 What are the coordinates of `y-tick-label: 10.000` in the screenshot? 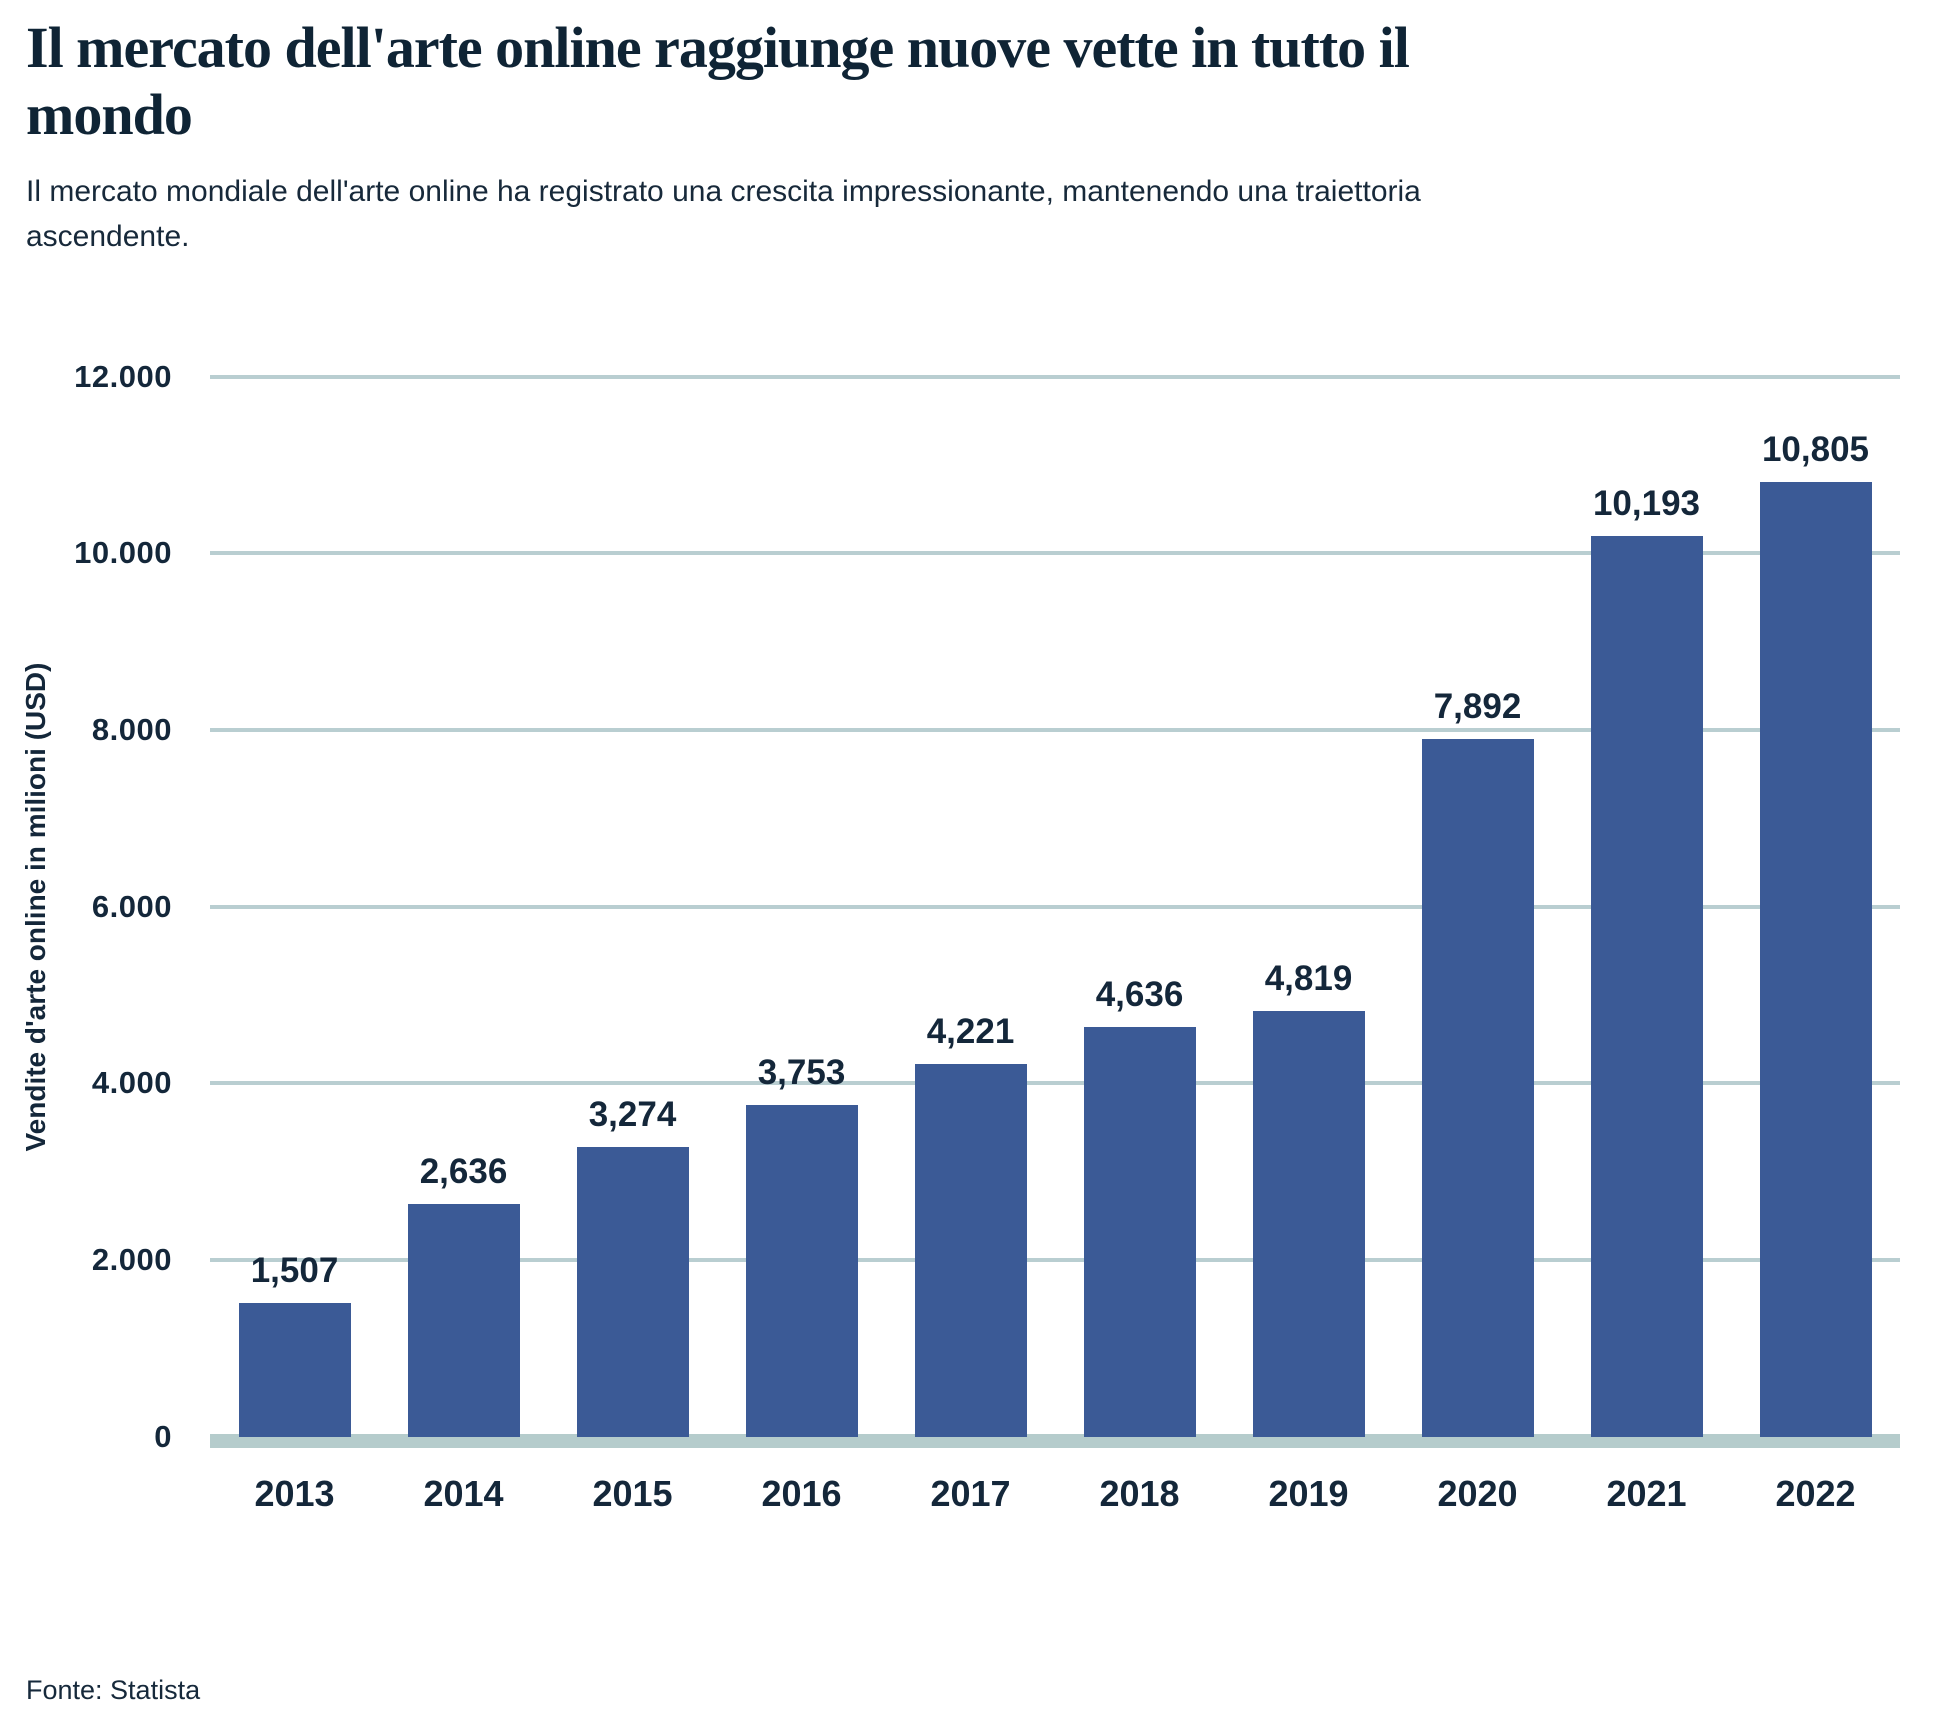 It's located at (123, 553).